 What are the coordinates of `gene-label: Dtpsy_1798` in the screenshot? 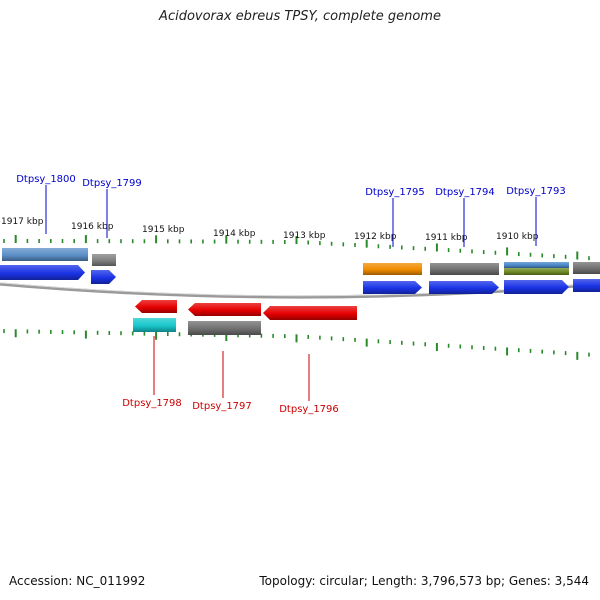 It's located at (152, 403).